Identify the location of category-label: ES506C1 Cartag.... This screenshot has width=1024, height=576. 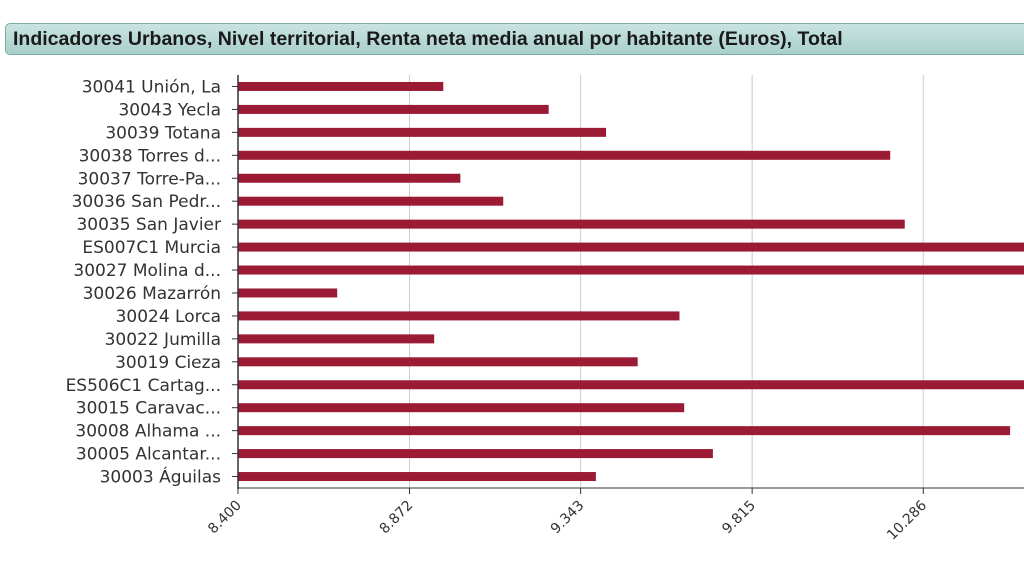
(143, 386).